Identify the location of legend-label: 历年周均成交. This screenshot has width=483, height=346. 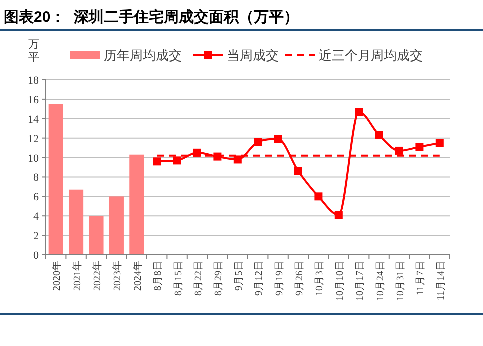
(143, 55).